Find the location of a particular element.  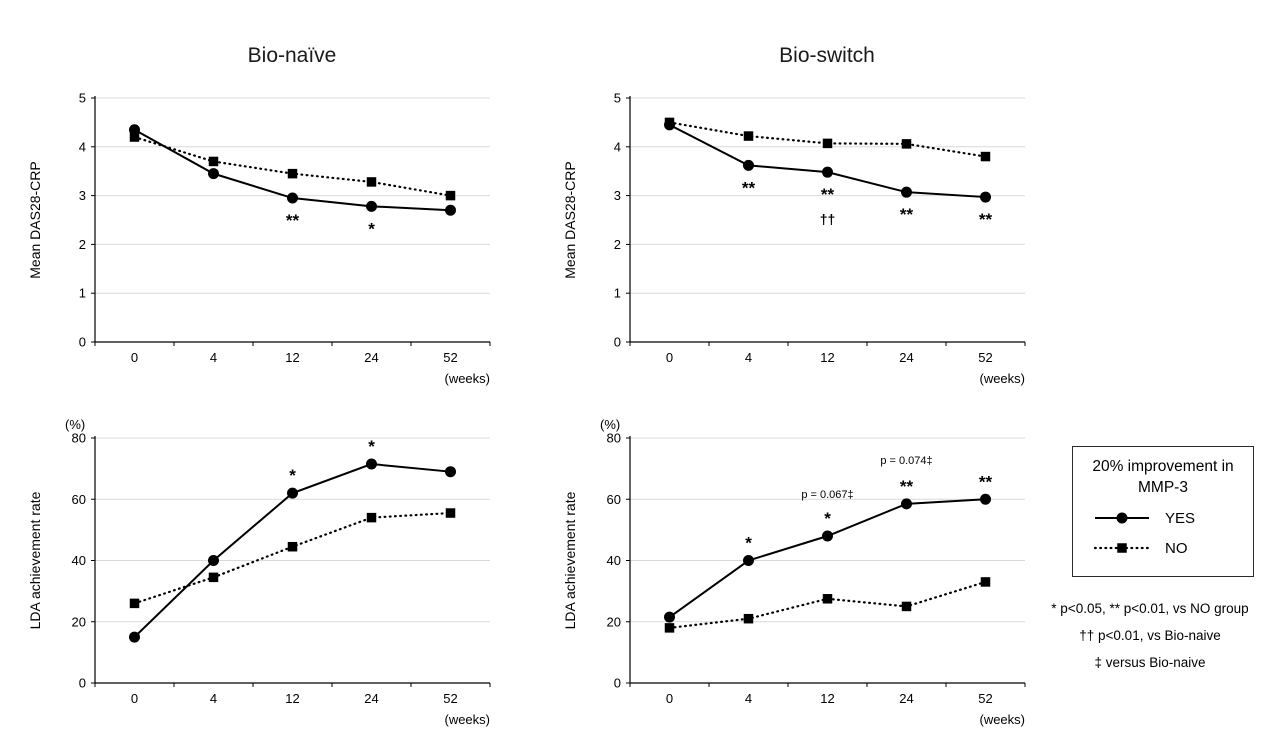

legend-item-yes: YES is located at coordinates (1163, 518).